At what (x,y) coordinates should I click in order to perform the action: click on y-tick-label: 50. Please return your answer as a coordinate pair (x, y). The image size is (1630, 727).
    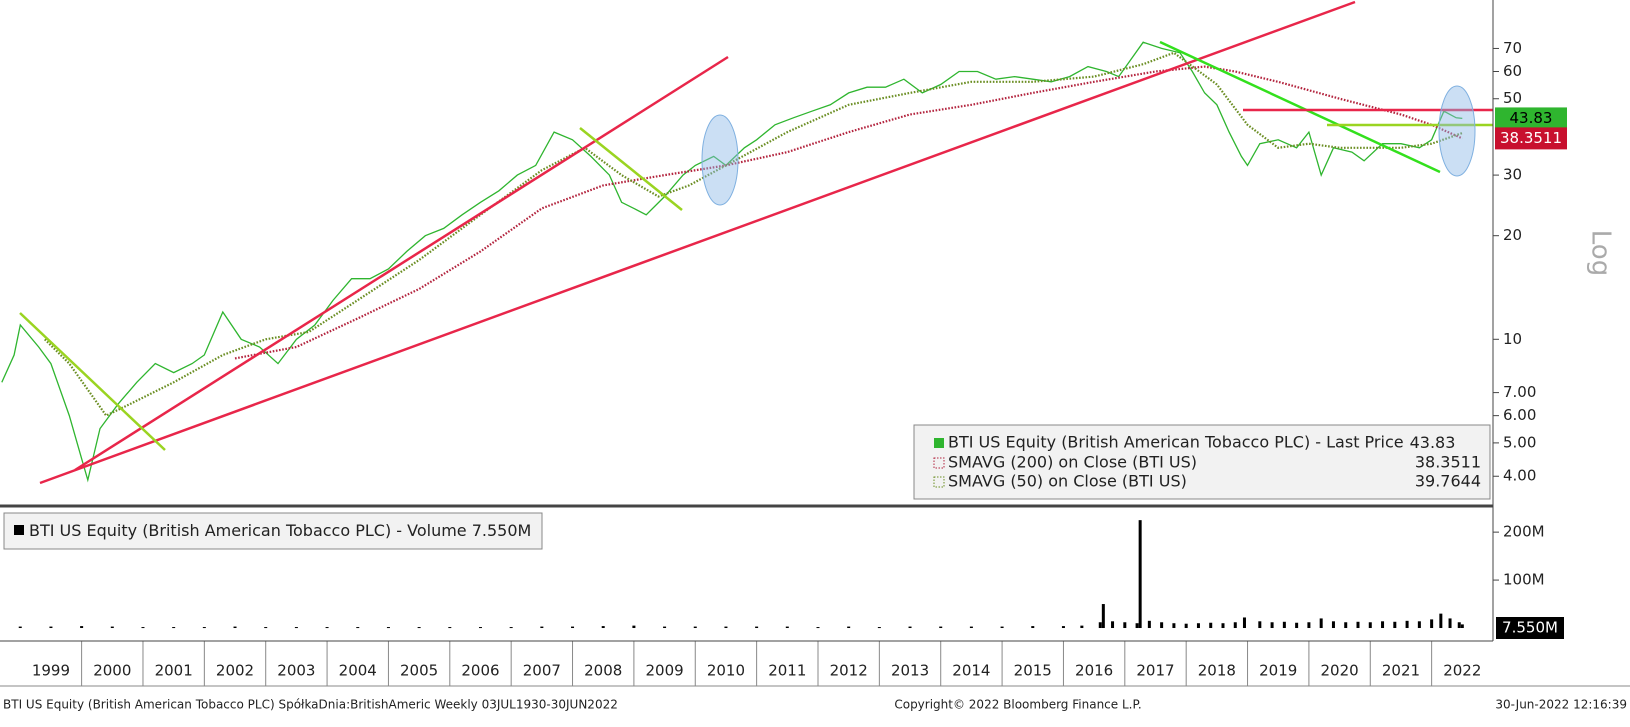
    Looking at the image, I should click on (1512, 98).